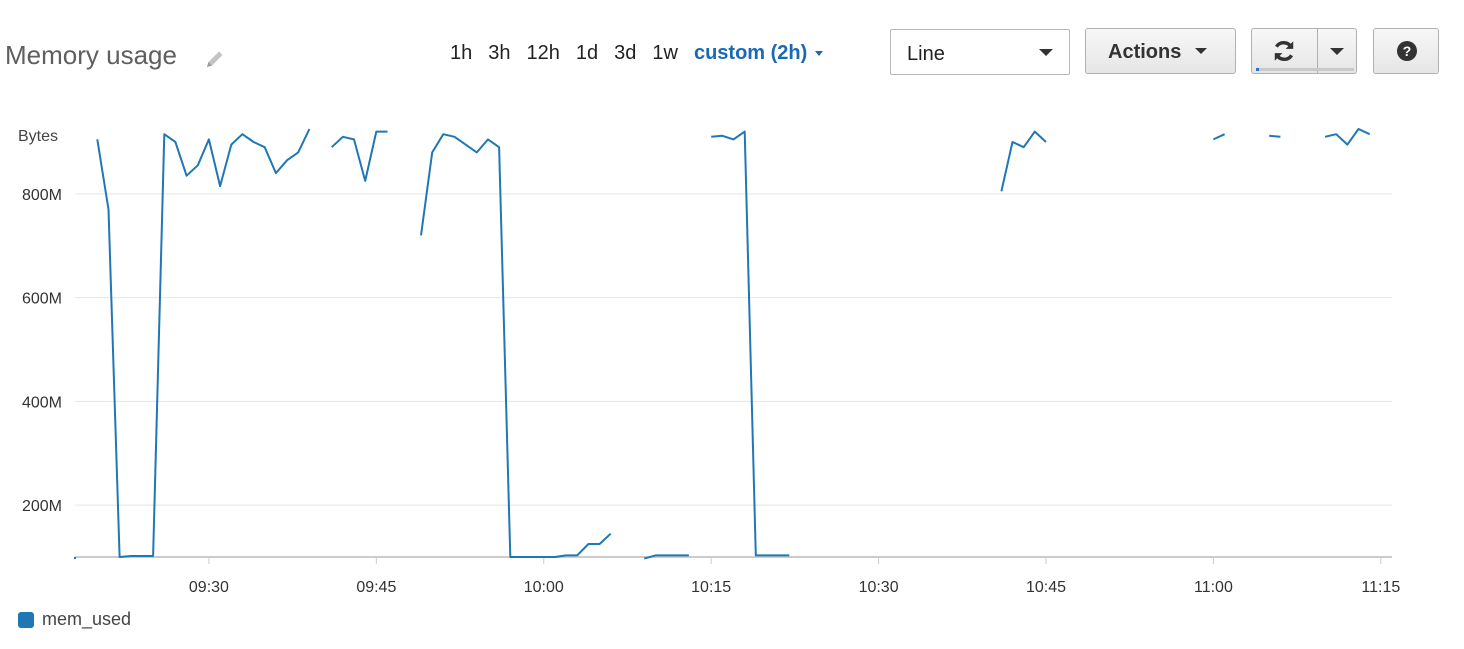 Image resolution: width=1464 pixels, height=649 pixels. Describe the element at coordinates (625, 52) in the screenshot. I see `range-3d: 3d` at that location.